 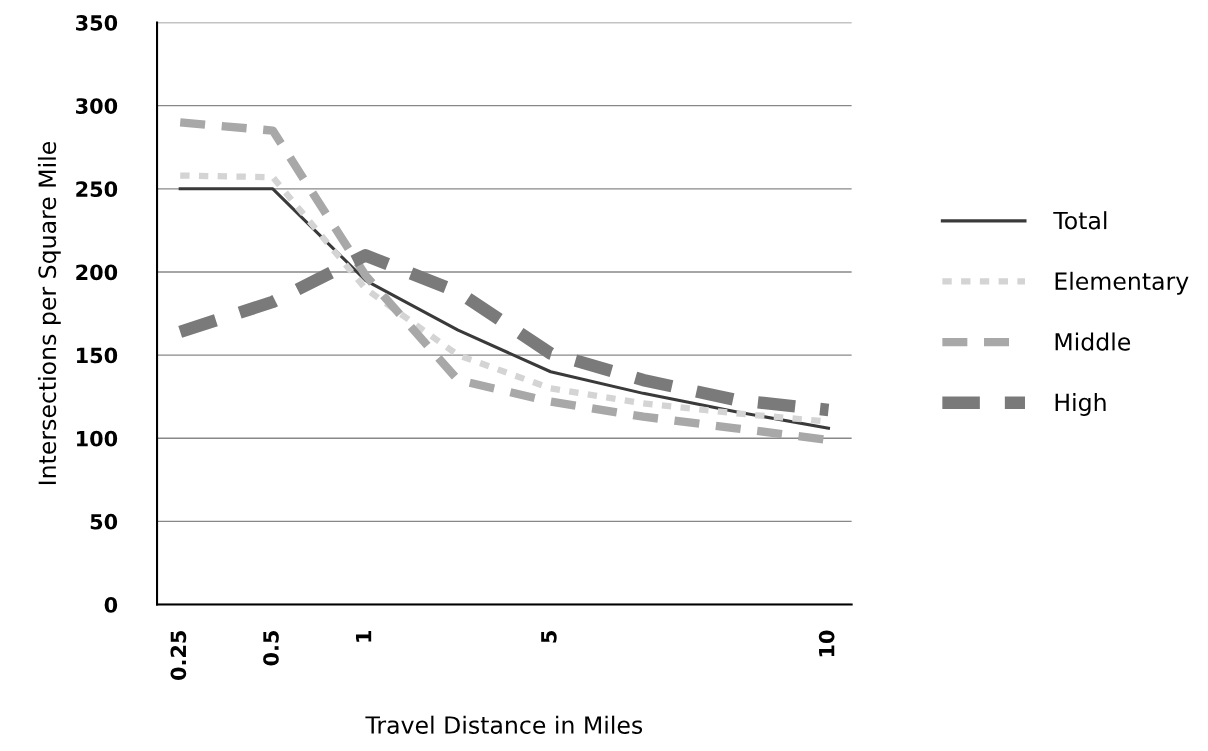 I want to click on legend-label: High, so click(x=1080, y=404).